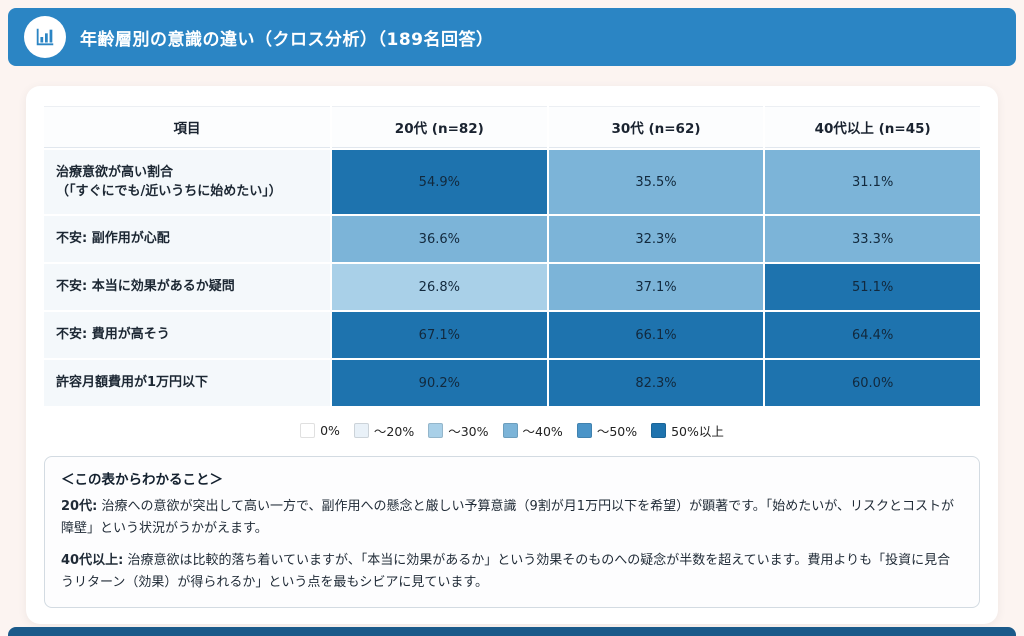  What do you see at coordinates (187, 383) in the screenshot?
I see `row-label: 許容月額費用が1万円以下` at bounding box center [187, 383].